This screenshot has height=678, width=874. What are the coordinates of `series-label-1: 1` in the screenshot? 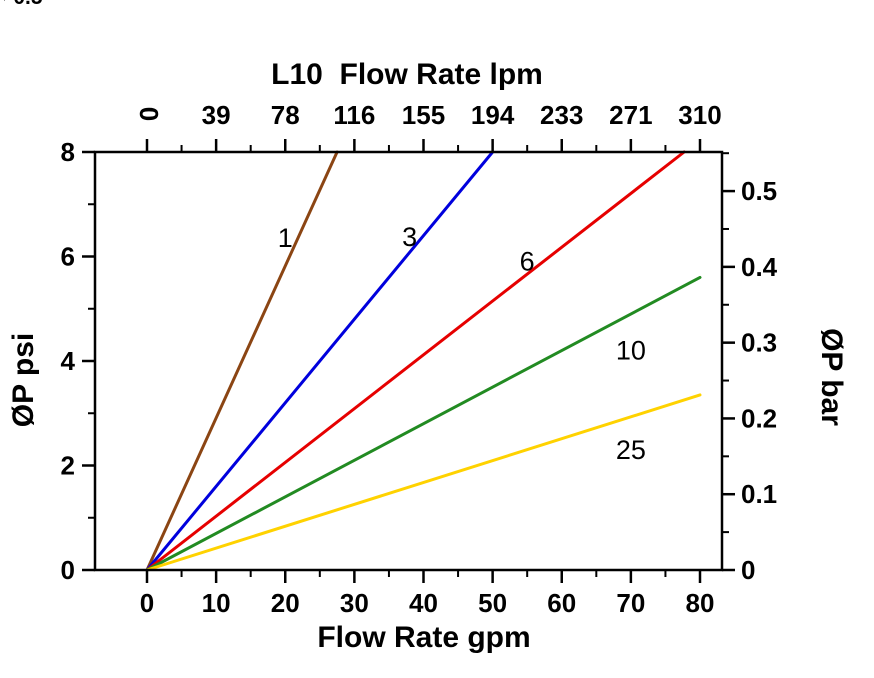 It's located at (285, 238).